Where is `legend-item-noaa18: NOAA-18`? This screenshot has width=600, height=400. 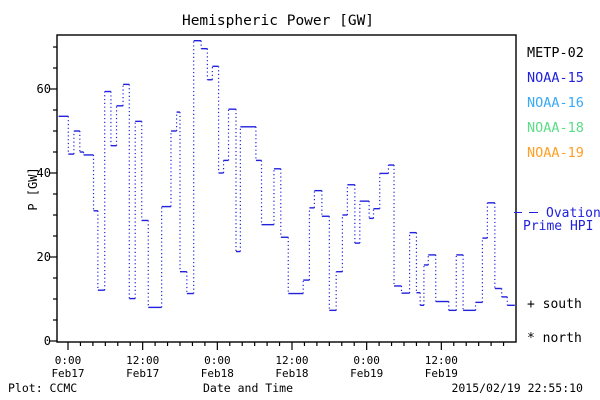 legend-item-noaa18: NOAA-18 is located at coordinates (555, 128).